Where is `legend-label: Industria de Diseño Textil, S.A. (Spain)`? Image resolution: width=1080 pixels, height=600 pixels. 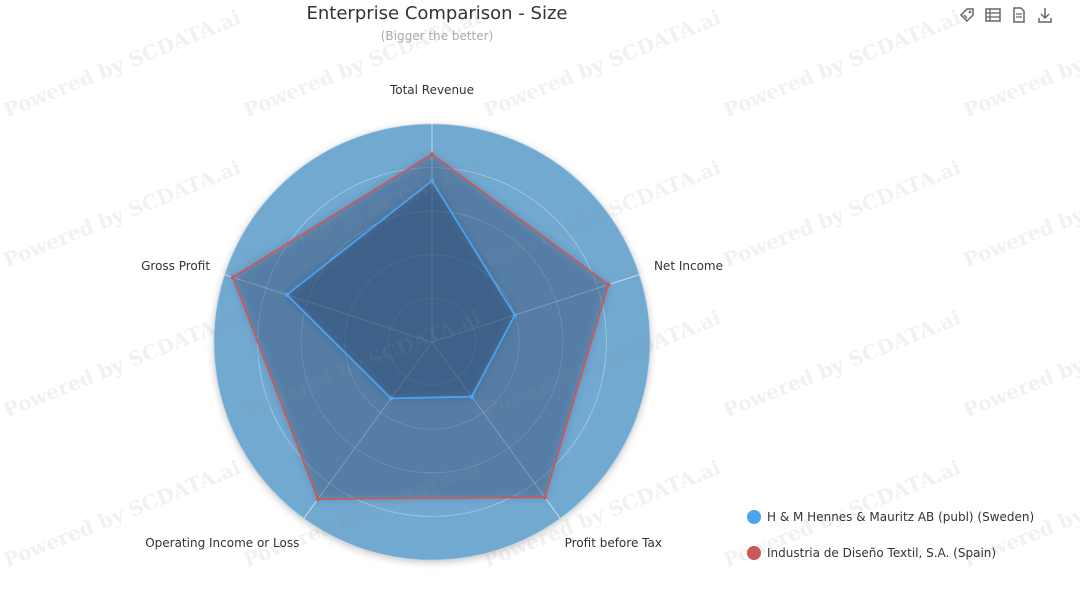 legend-label: Industria de Diseño Textil, S.A. (Spain) is located at coordinates (882, 553).